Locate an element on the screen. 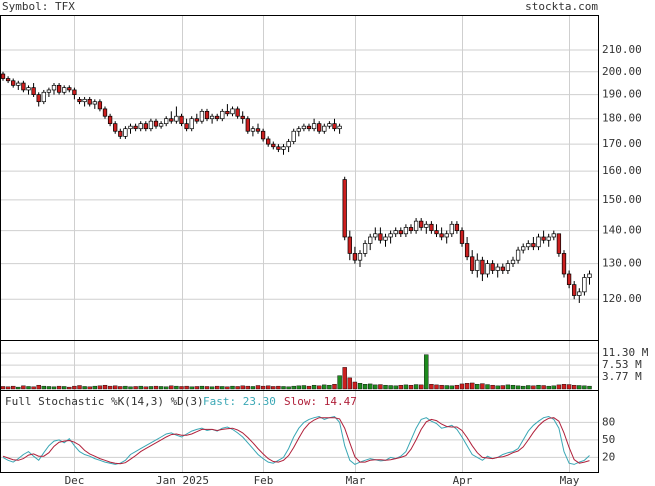 This screenshot has height=486, width=655. y-tick-label: 180.00 is located at coordinates (622, 118).